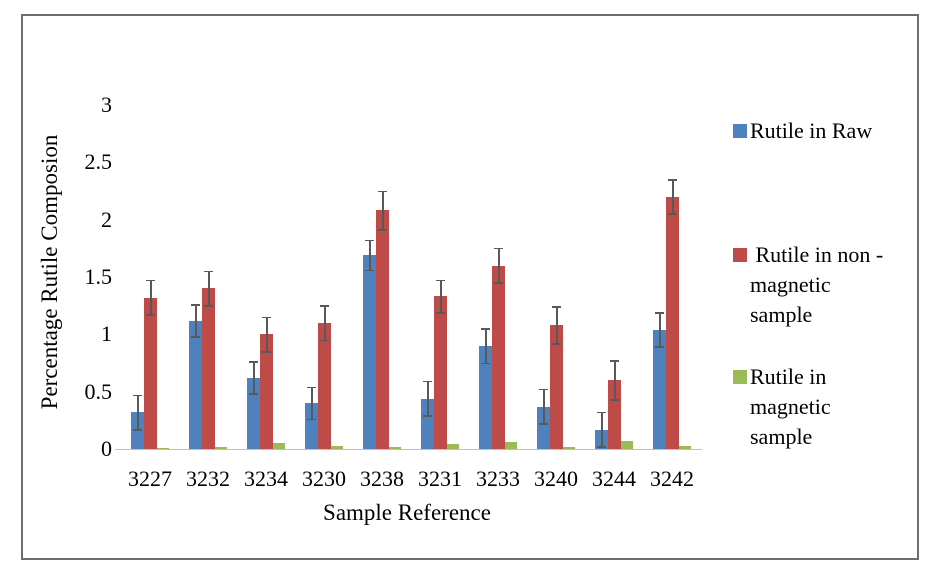 This screenshot has height=581, width=946. I want to click on legend-swatch-icon, so click(740, 377).